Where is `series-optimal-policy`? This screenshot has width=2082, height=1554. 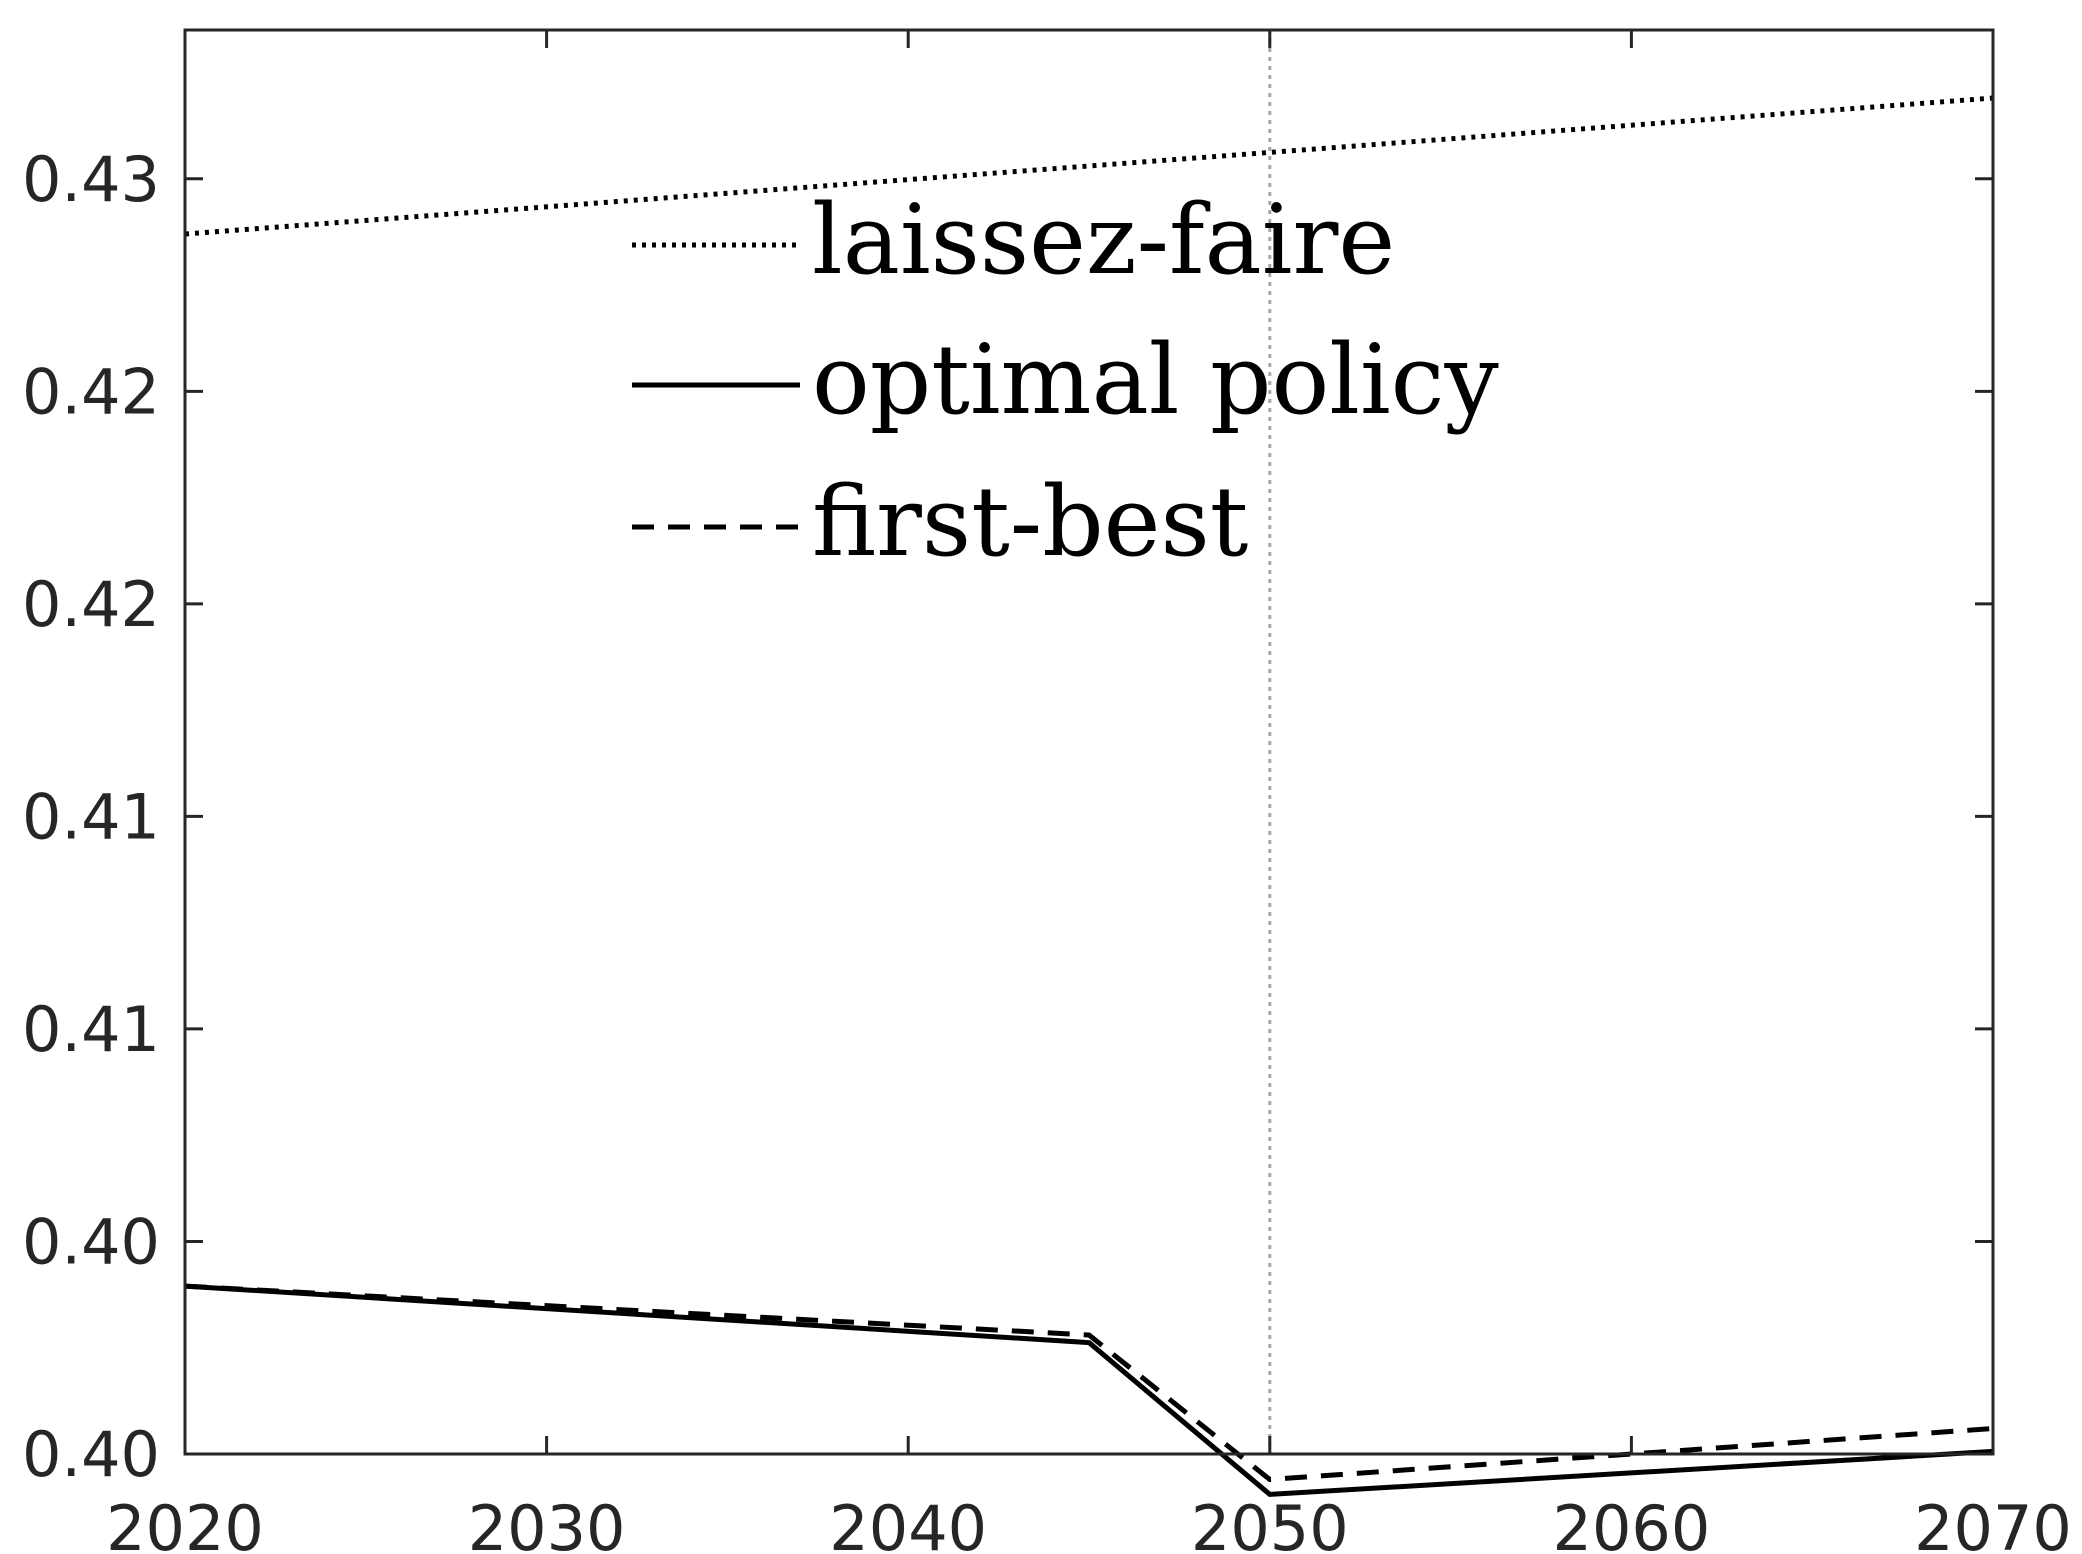 series-optimal-policy is located at coordinates (1089, 1390).